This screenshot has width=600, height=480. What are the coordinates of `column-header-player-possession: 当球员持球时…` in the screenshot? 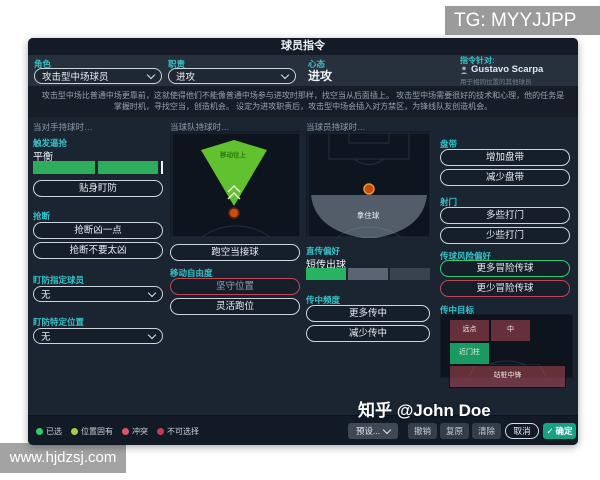 It's located at (336, 127).